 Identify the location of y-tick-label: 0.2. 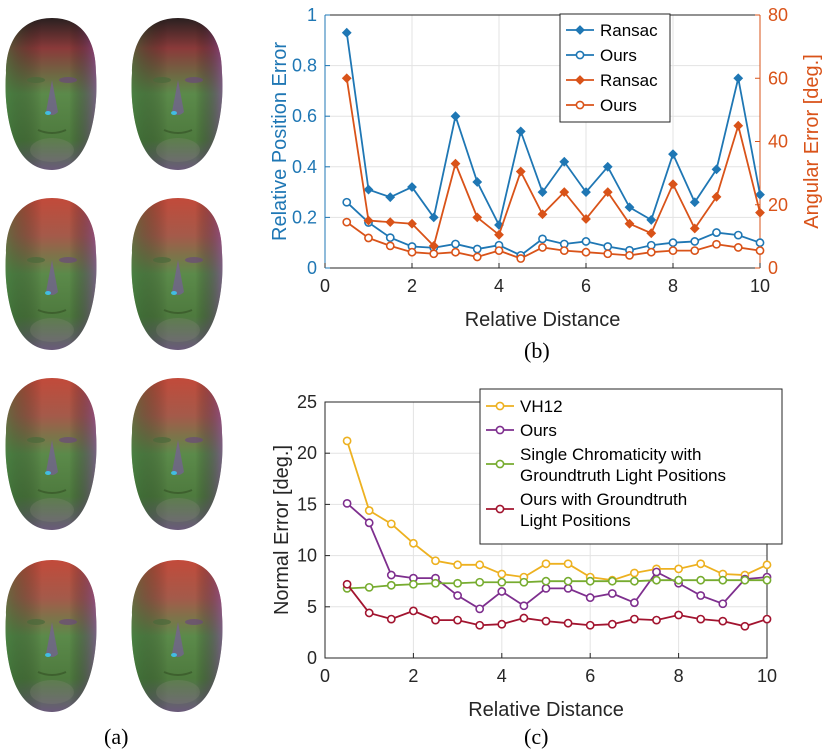
(304, 217).